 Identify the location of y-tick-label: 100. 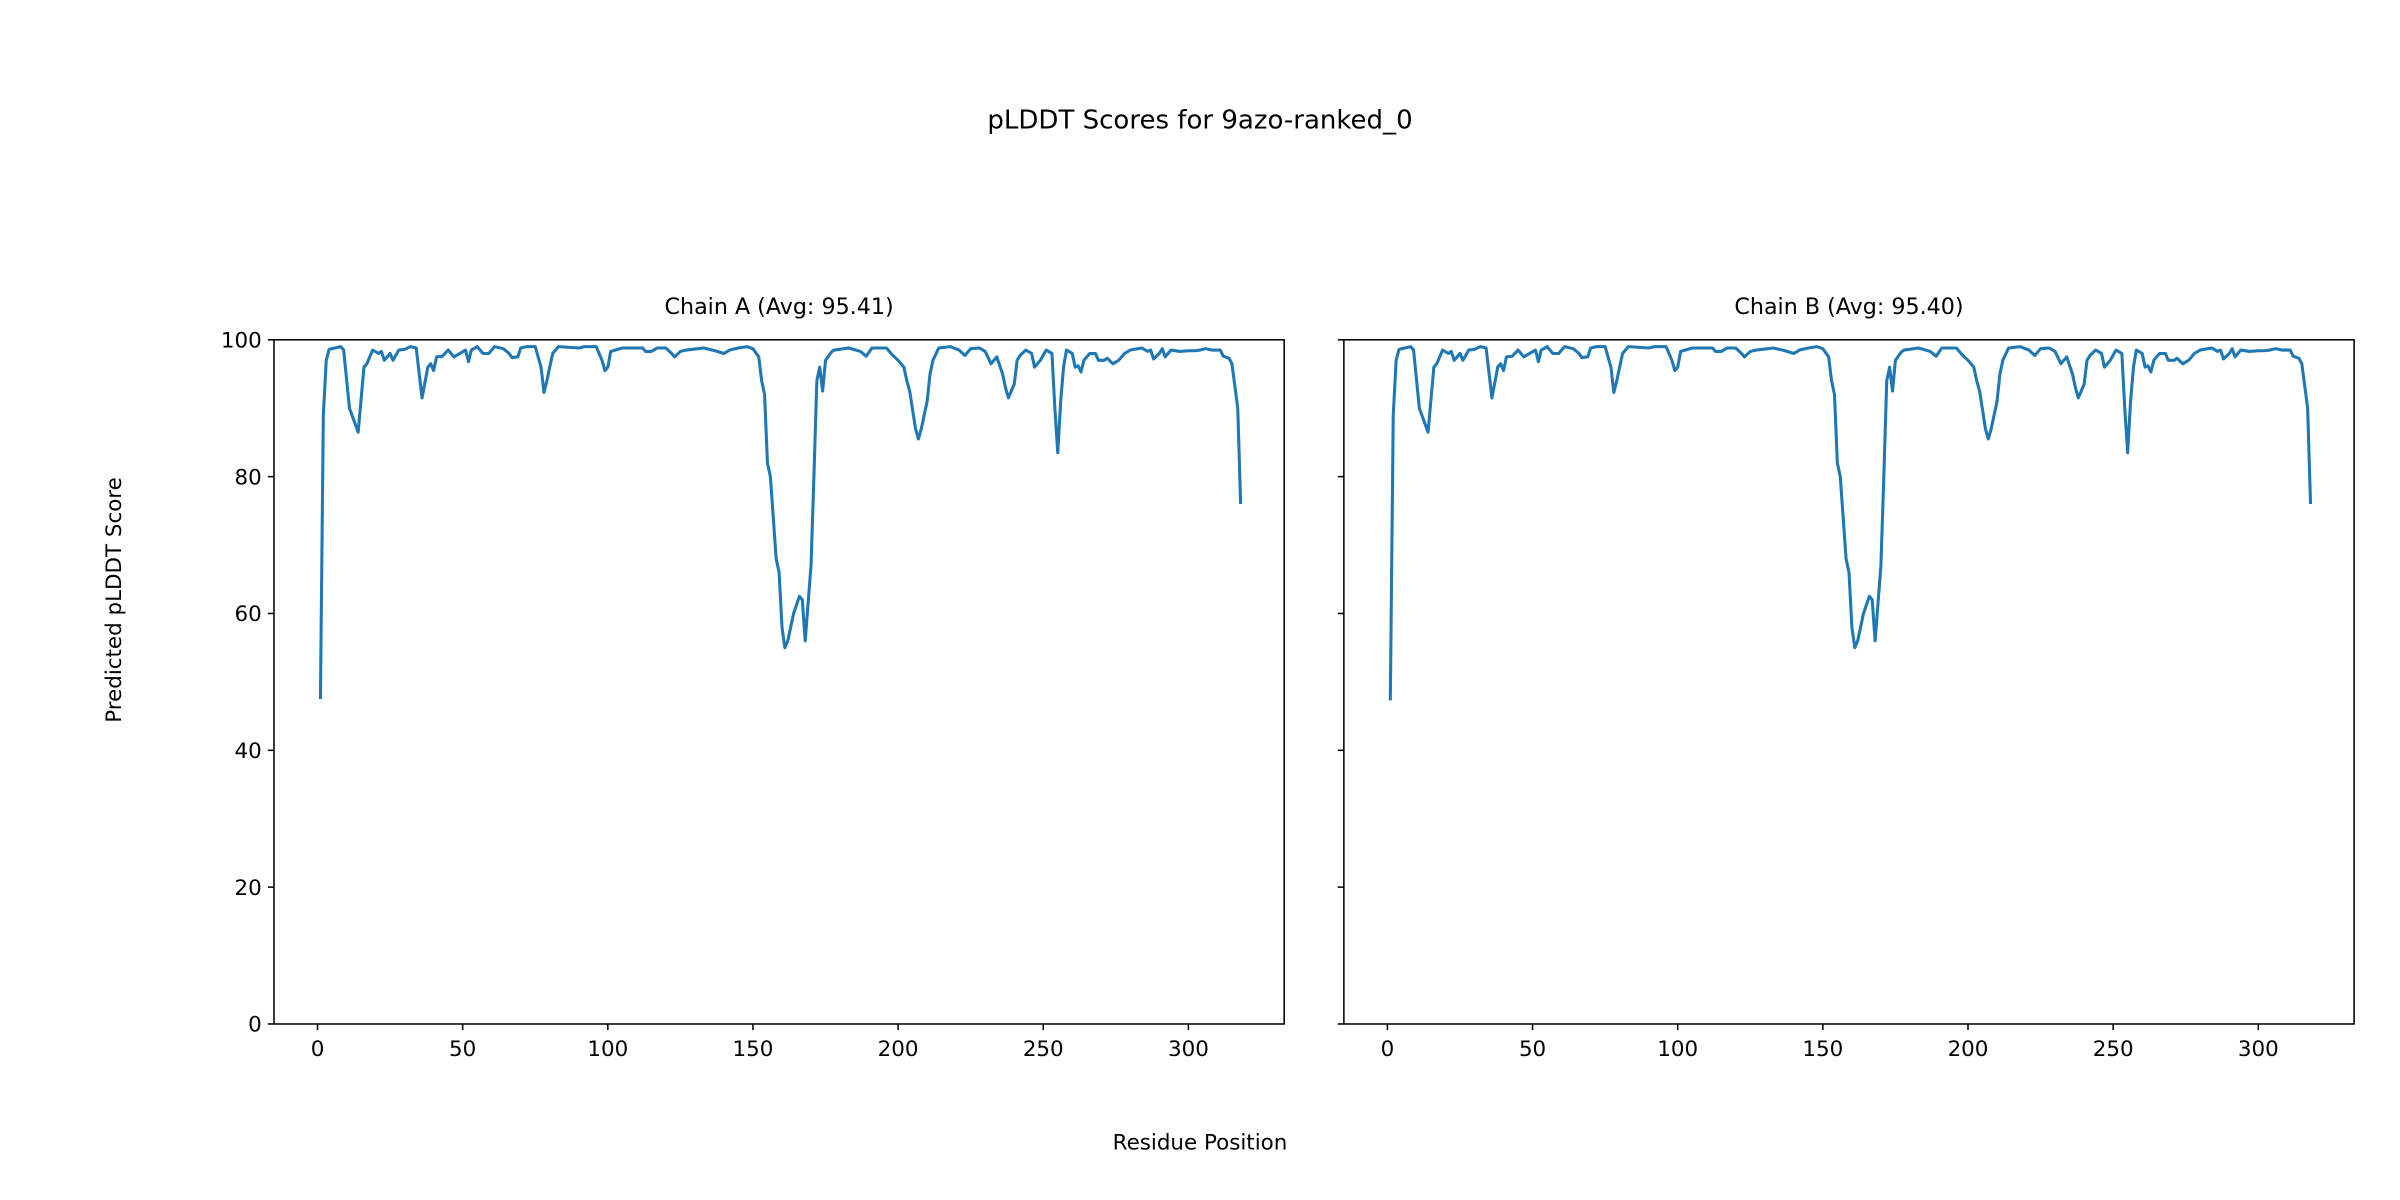
(241, 340).